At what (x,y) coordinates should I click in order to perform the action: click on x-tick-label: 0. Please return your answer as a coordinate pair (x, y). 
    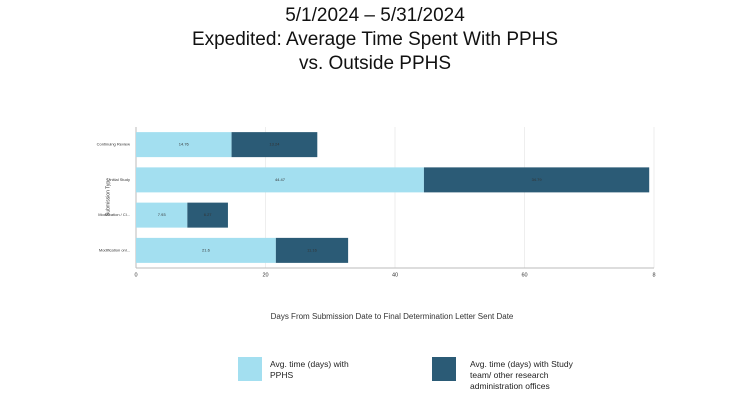
    Looking at the image, I should click on (135, 275).